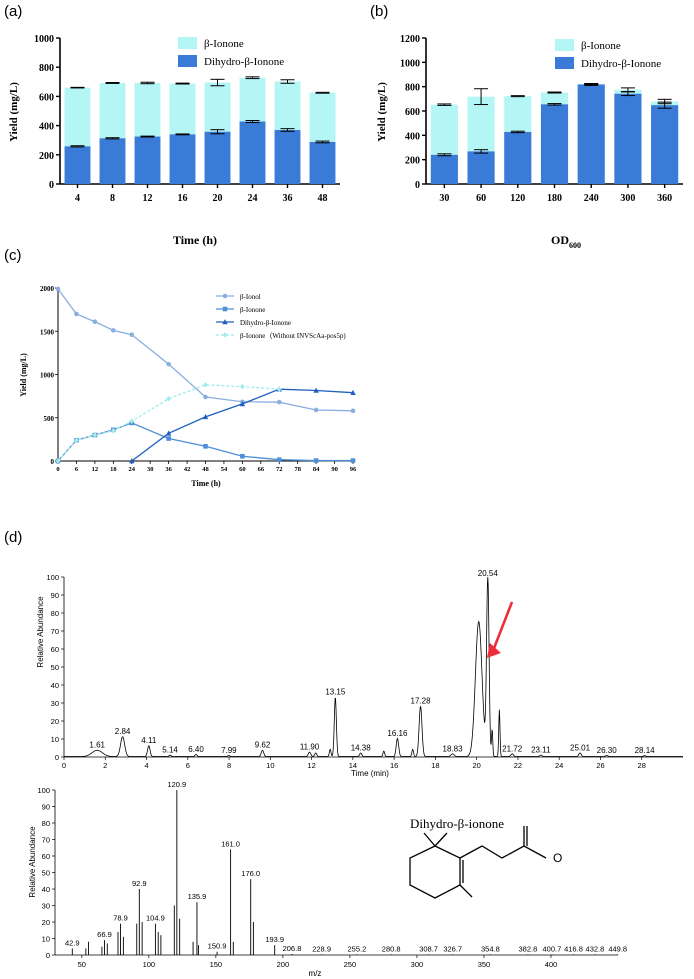  Describe the element at coordinates (421, 701) in the screenshot. I see `chart-d1-peak-label: 17.28` at that location.